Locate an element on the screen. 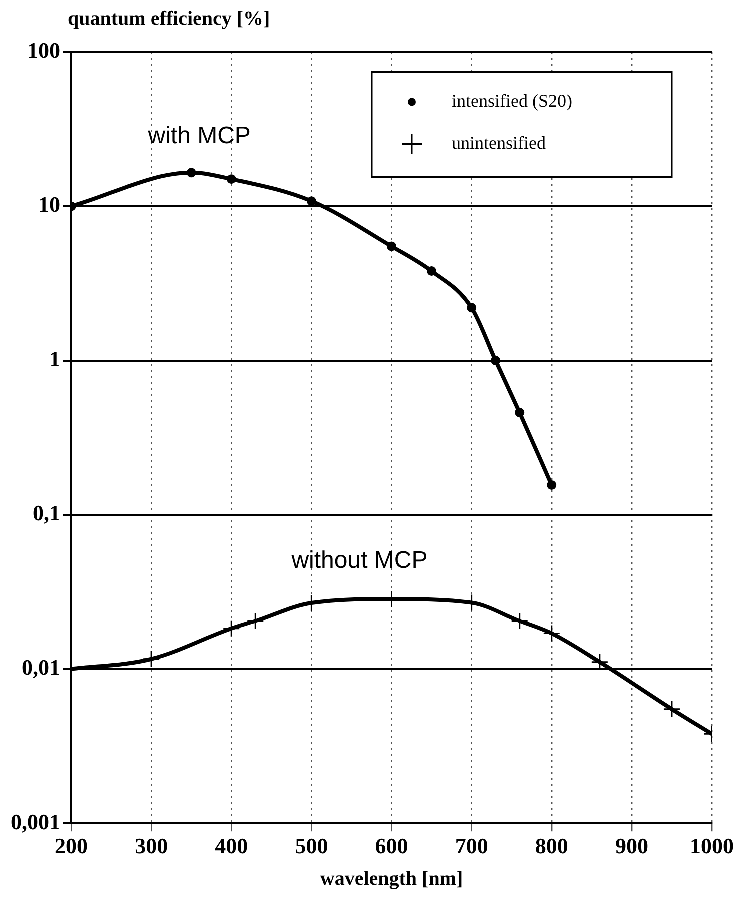 The width and height of the screenshot is (750, 910). x-tick-label: 300 is located at coordinates (151, 845).